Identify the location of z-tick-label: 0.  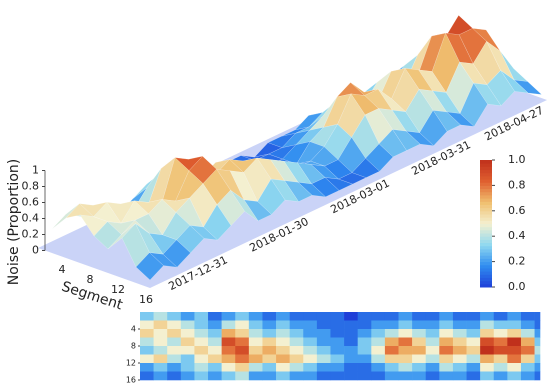
(35, 250).